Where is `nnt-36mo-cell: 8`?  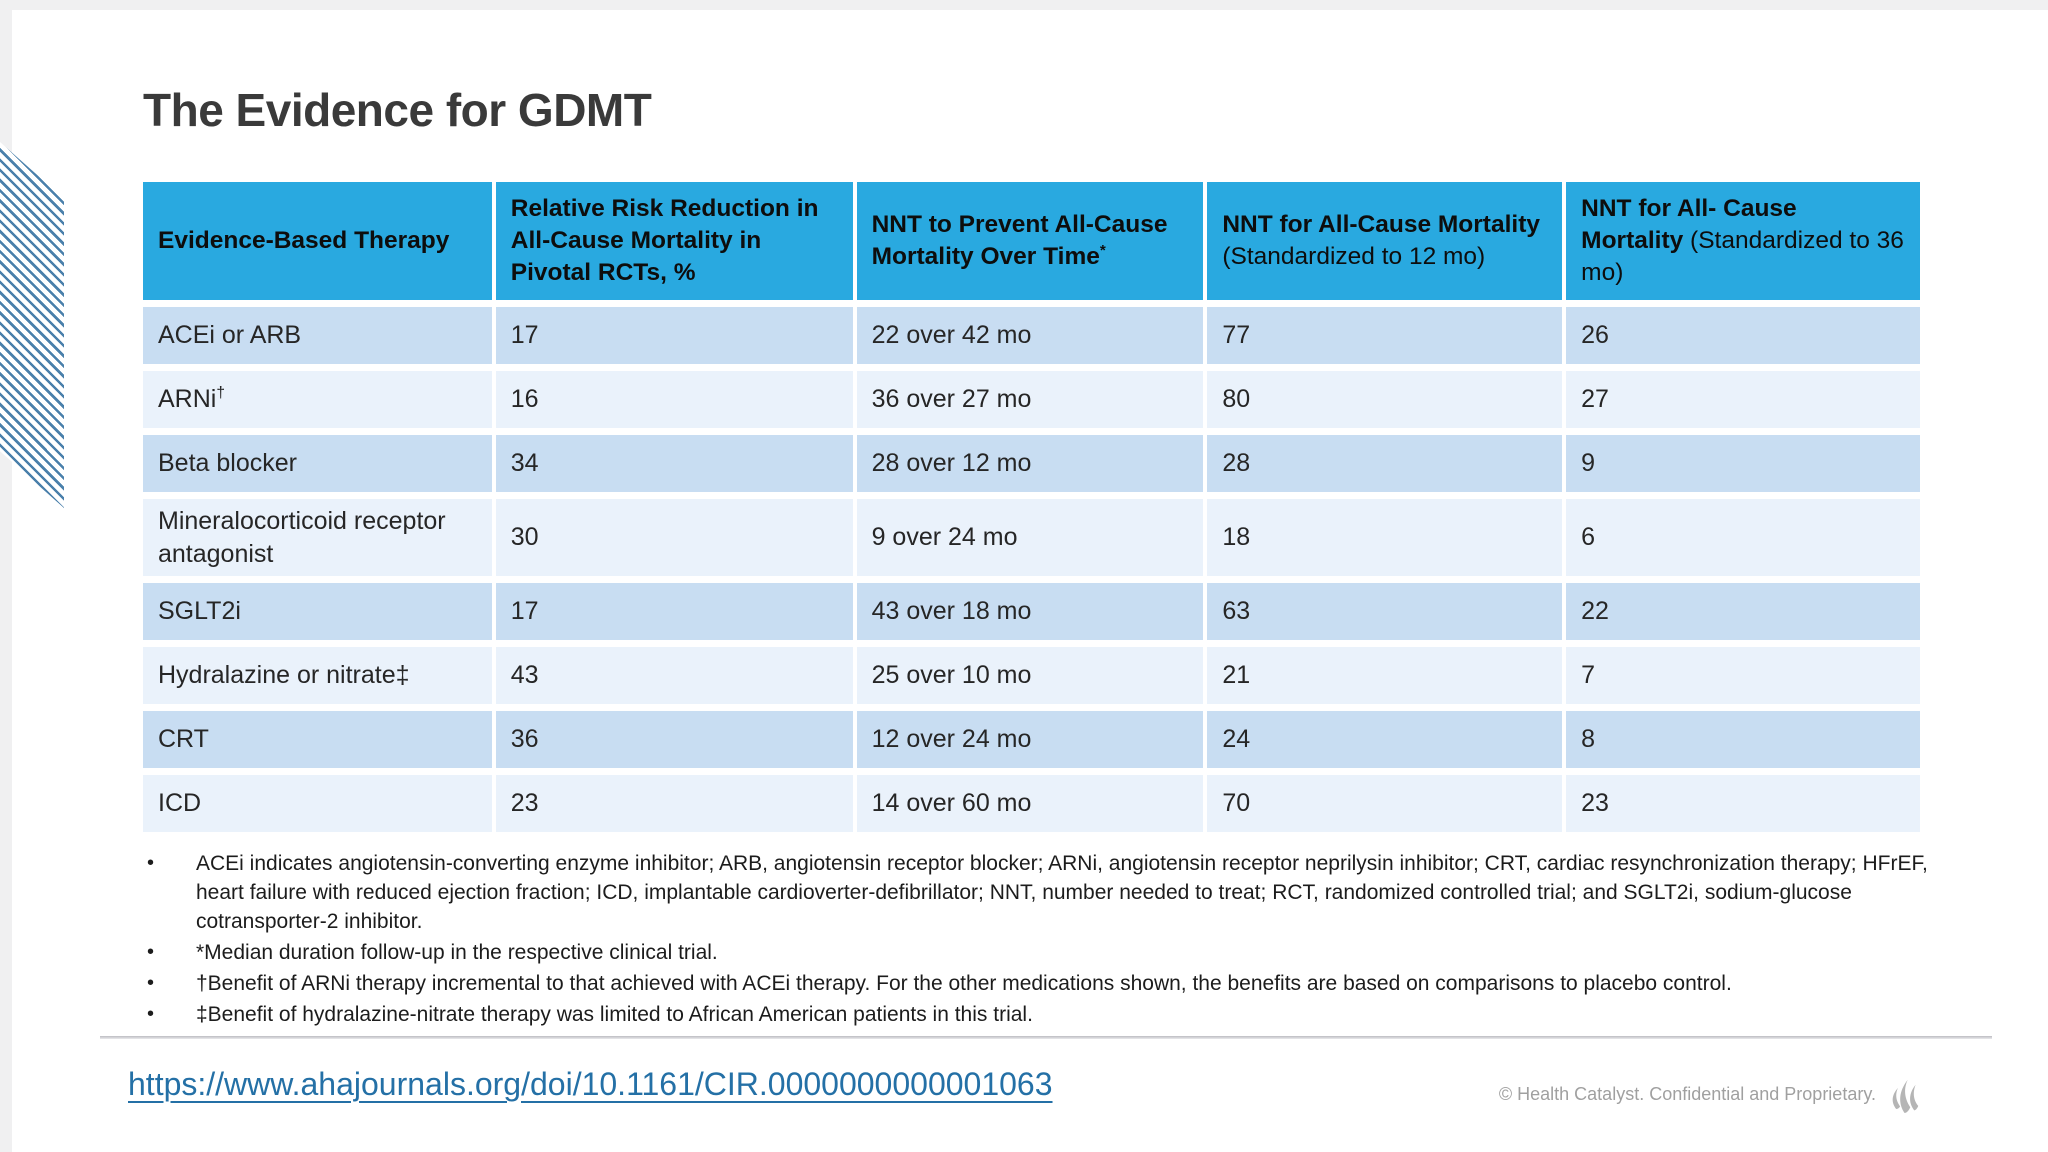 nnt-36mo-cell: 8 is located at coordinates (1743, 739).